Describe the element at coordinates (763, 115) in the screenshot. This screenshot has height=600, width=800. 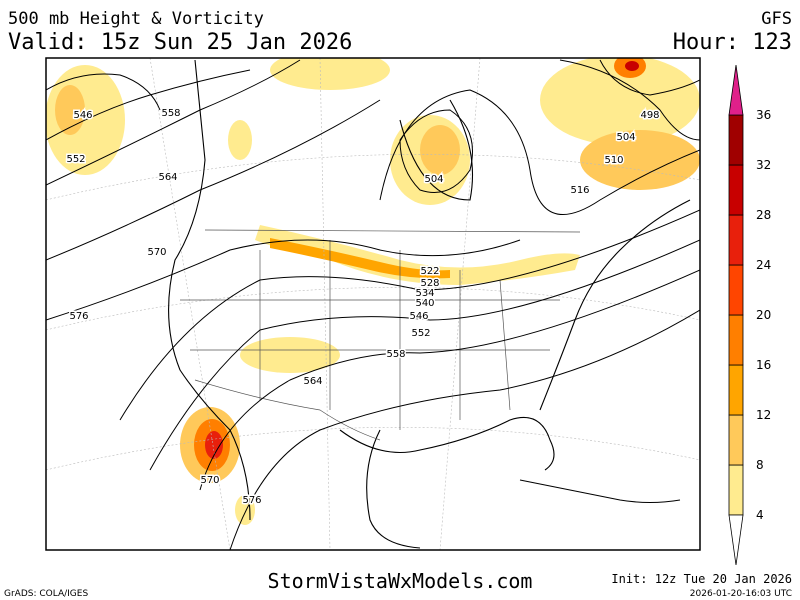
I see `colorbar-label: 36` at that location.